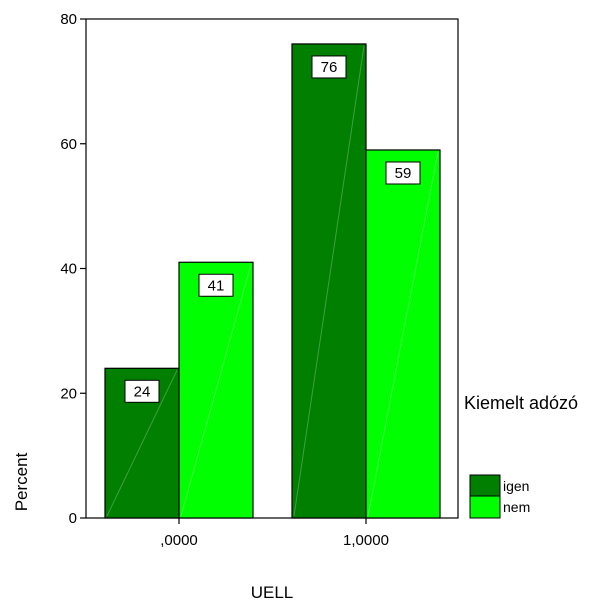 The height and width of the screenshot is (601, 609). Describe the element at coordinates (485, 486) in the screenshot. I see `legend-swatch-igen` at that location.